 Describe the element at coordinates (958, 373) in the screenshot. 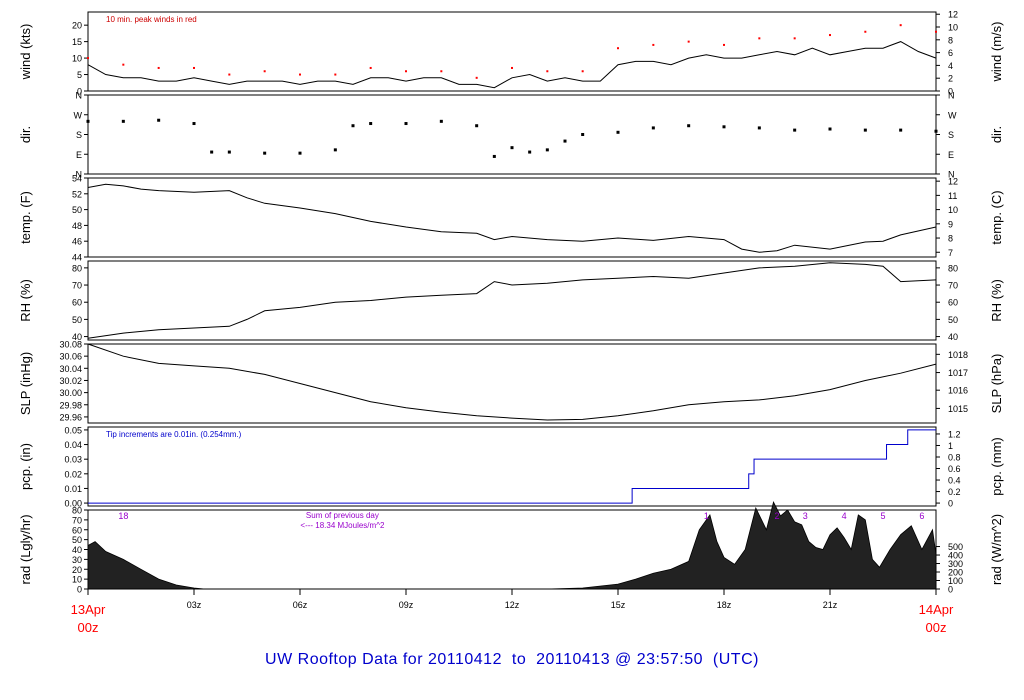

I see `slp-right-tick-label: 1017` at that location.